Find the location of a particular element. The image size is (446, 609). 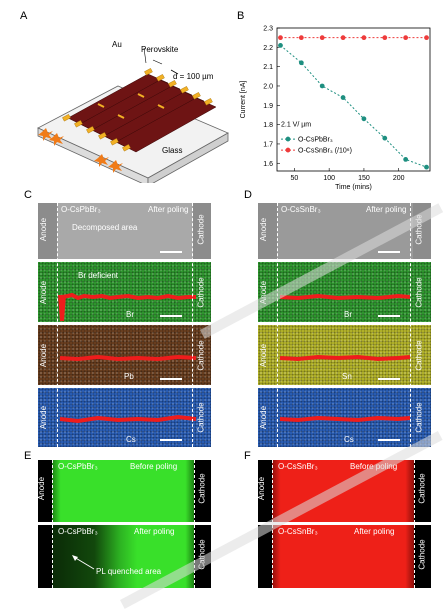

y-axis-label: Current [nA] is located at coordinates (243, 100).